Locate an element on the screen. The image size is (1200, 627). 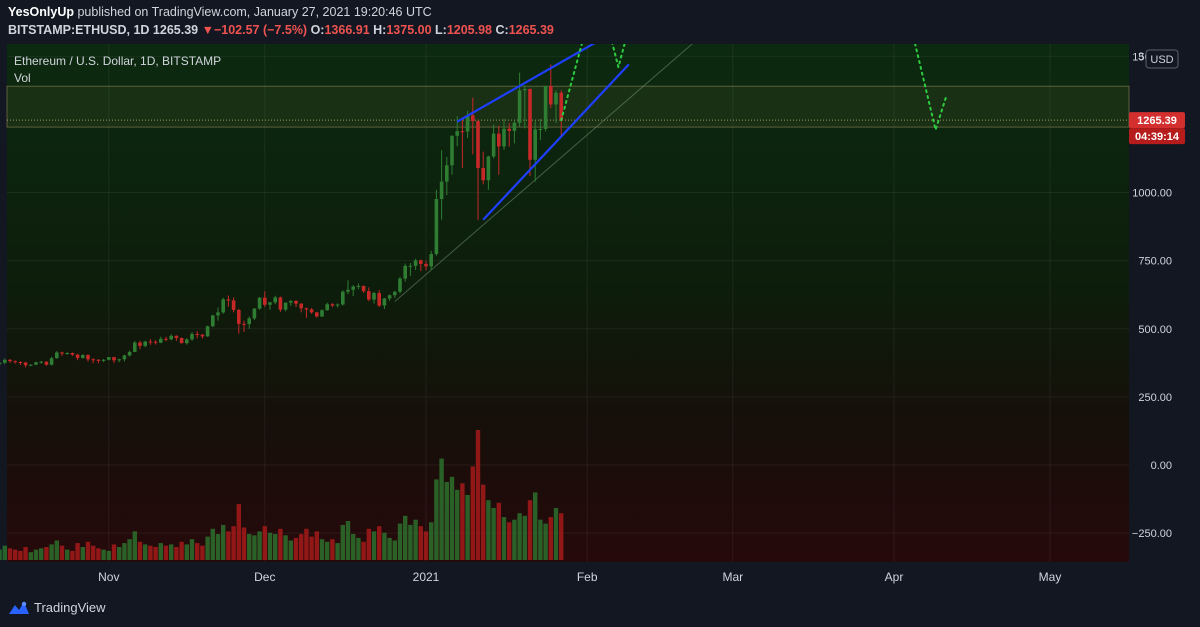
zone-rect is located at coordinates (568, 106).